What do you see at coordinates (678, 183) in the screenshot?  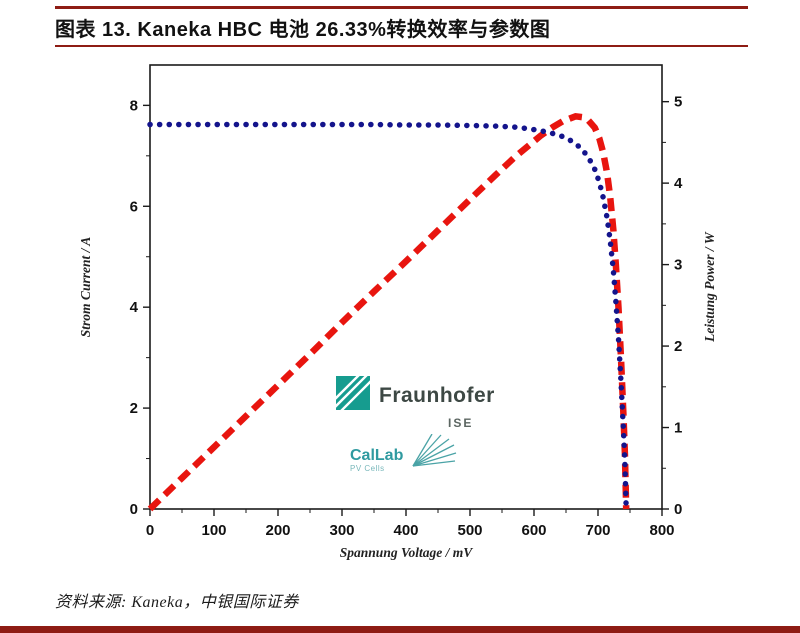 I see `y-right-tick-label: 4` at bounding box center [678, 183].